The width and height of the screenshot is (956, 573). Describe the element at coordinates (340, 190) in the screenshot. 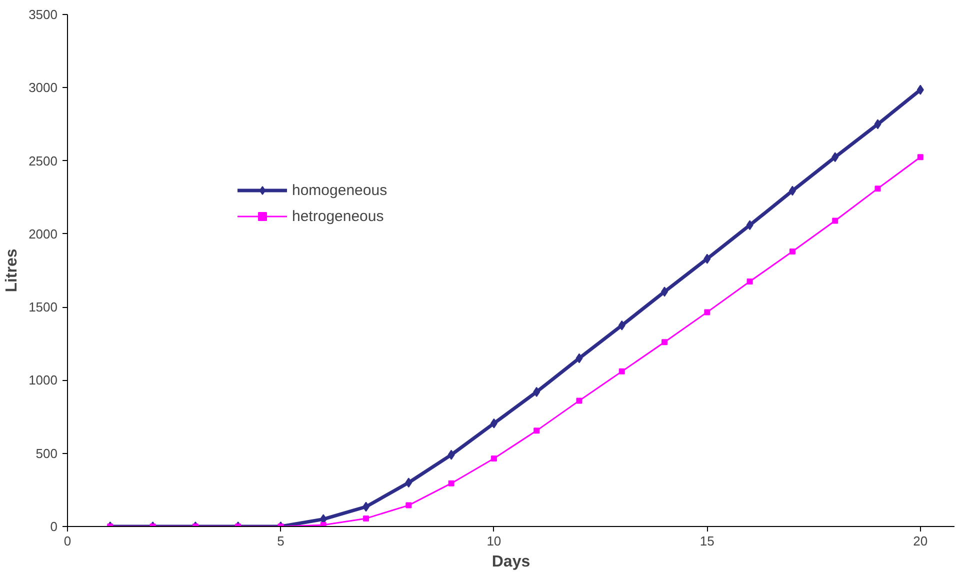

I see `legend-label: homogeneous` at that location.